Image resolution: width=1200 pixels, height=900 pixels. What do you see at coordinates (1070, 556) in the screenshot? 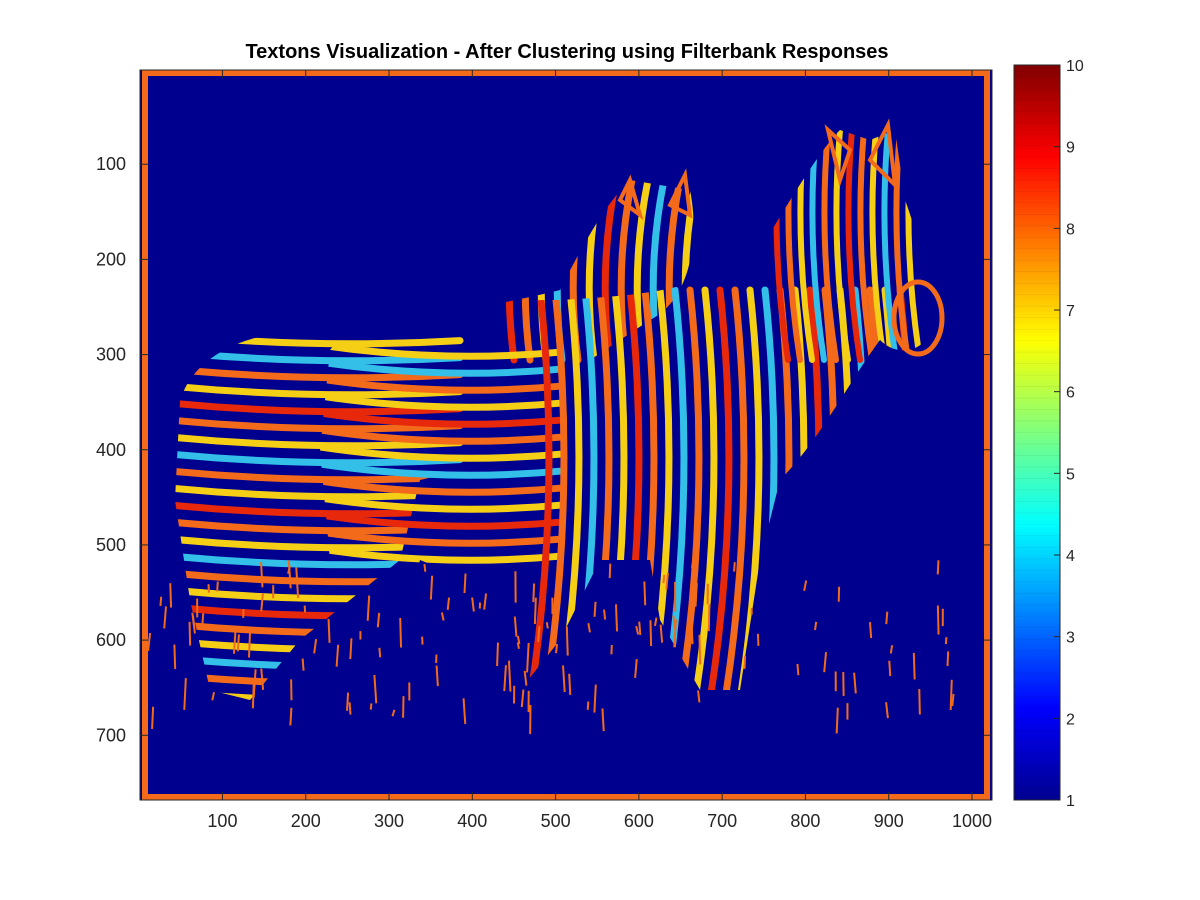
I see `colorbar-tick-label: 4` at bounding box center [1070, 556].